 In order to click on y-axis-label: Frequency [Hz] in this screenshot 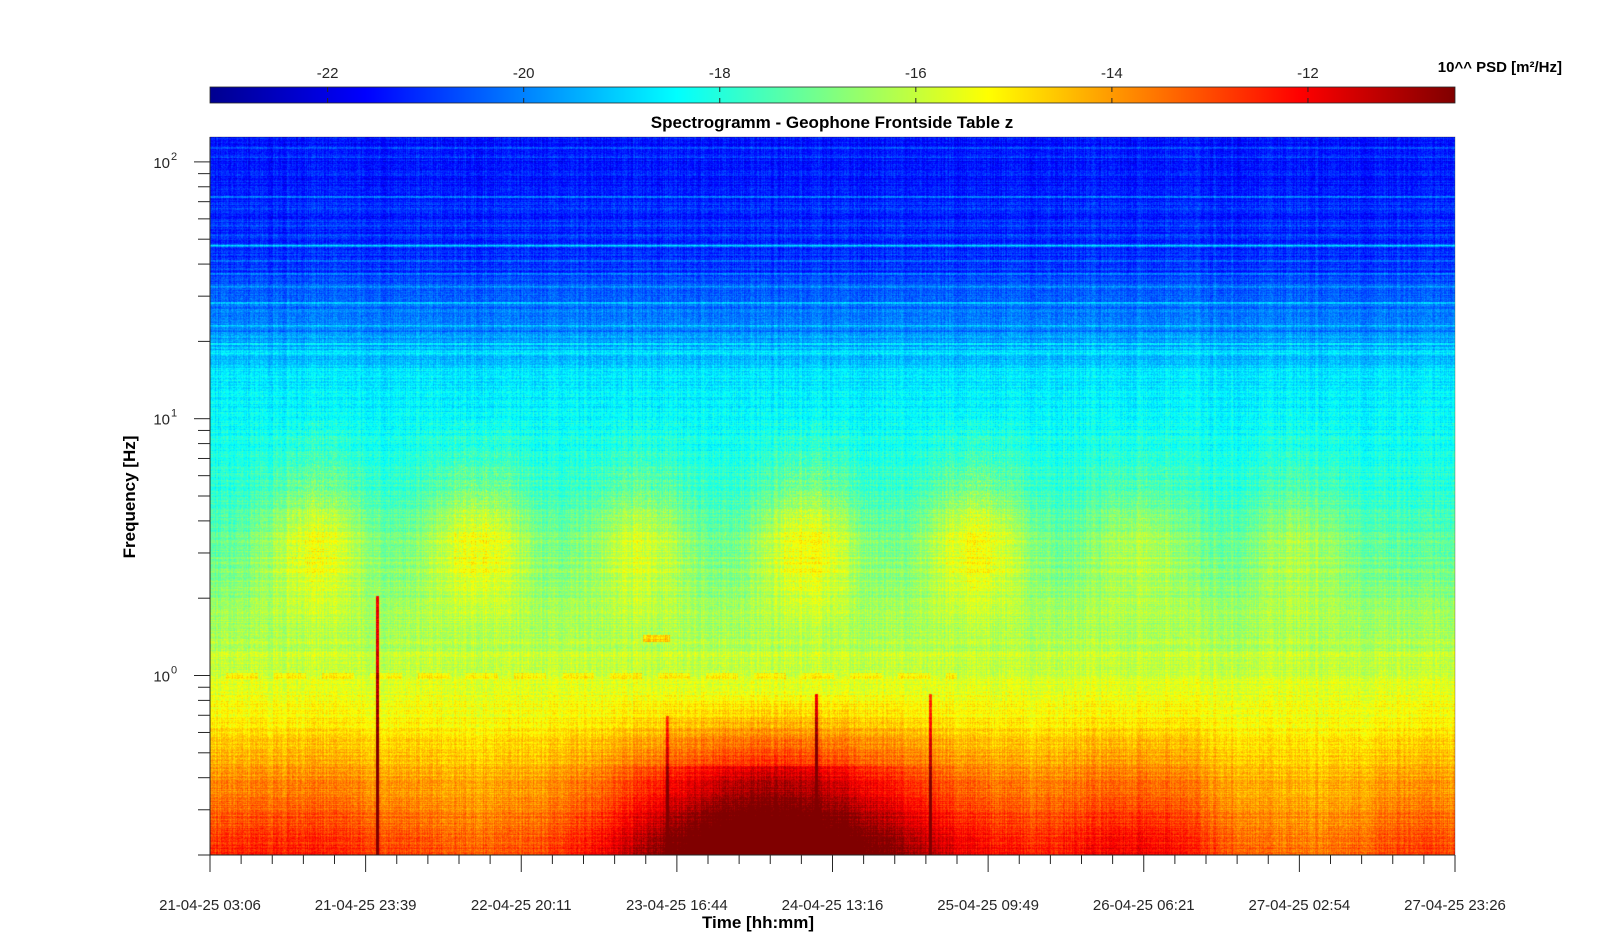, I will do `click(129, 497)`.